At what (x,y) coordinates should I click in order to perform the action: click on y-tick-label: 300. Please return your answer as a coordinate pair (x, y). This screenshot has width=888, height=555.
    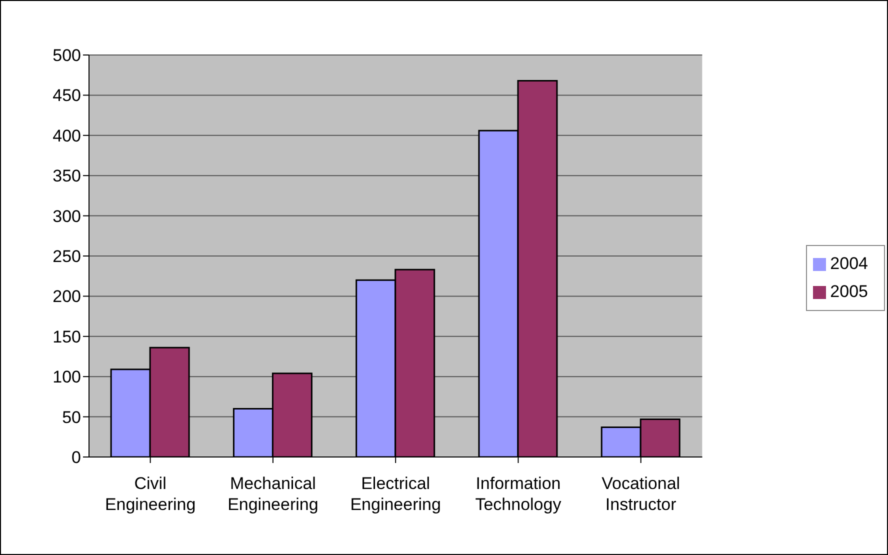
    Looking at the image, I should click on (66, 216).